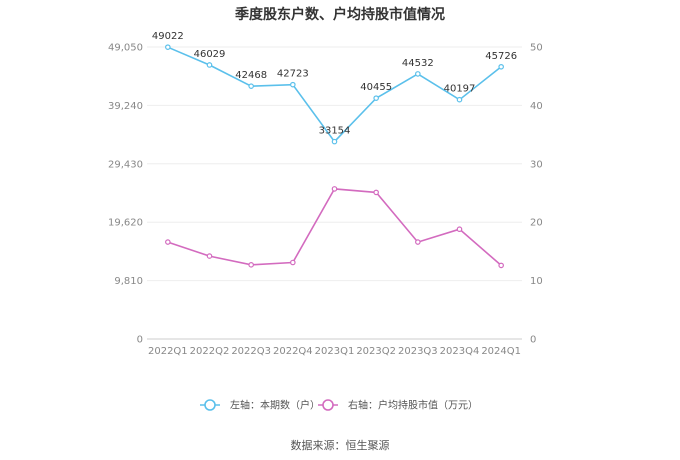 Image resolution: width=680 pixels, height=460 pixels. What do you see at coordinates (536, 281) in the screenshot?
I see `right-axis-tick-label: 10` at bounding box center [536, 281].